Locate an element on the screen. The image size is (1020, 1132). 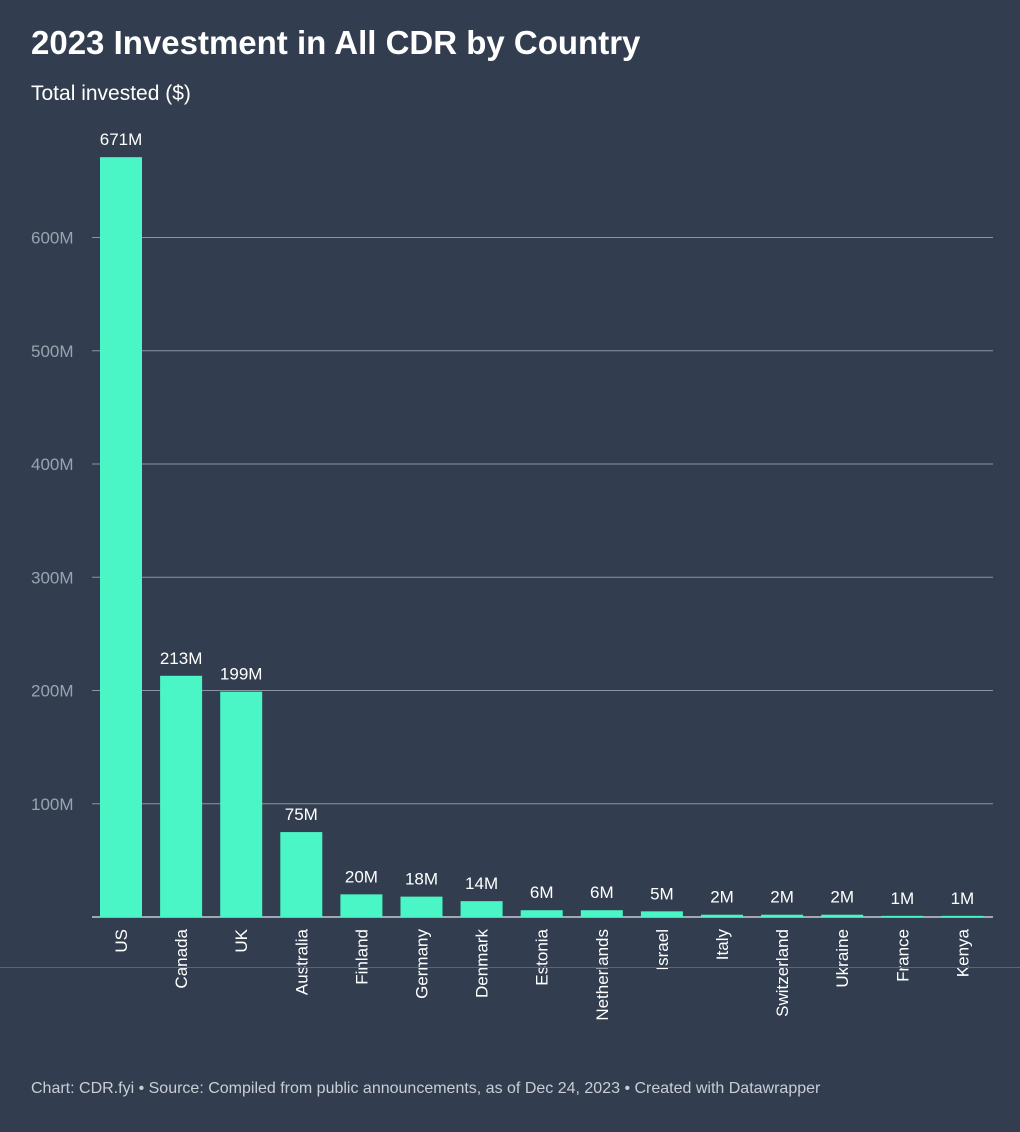
x-category-label: Ukraine is located at coordinates (842, 958).